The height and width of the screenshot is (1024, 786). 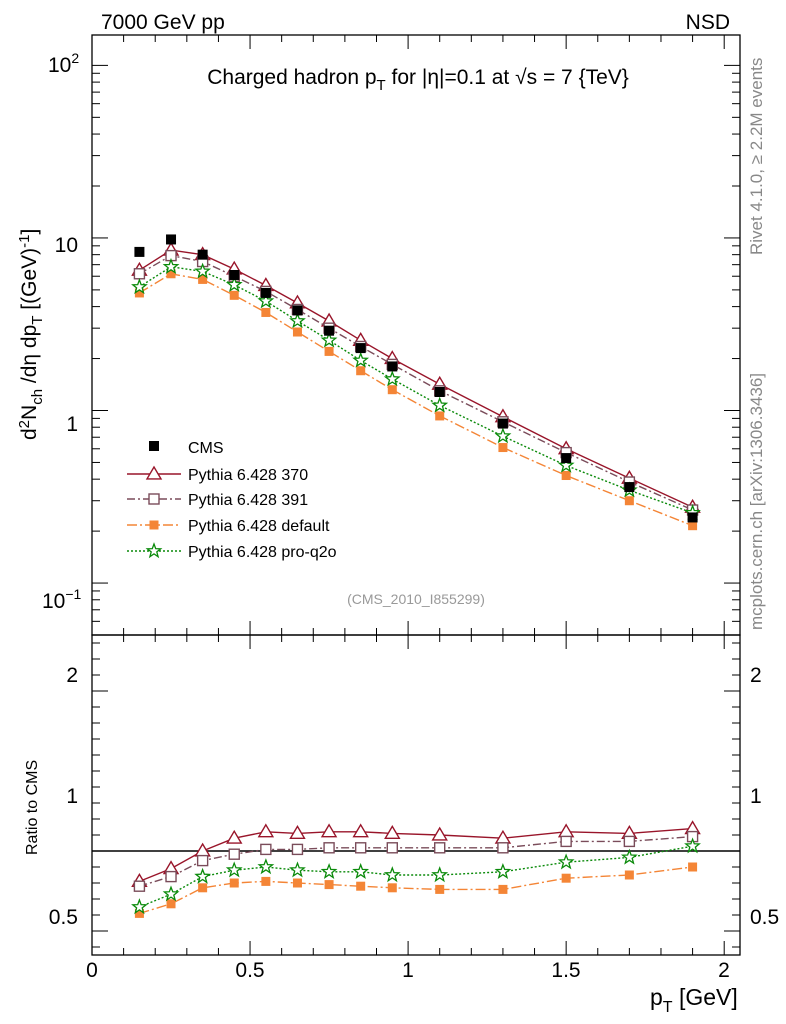 What do you see at coordinates (694, 1000) in the screenshot?
I see `x-axis-label: pT [GeV]` at bounding box center [694, 1000].